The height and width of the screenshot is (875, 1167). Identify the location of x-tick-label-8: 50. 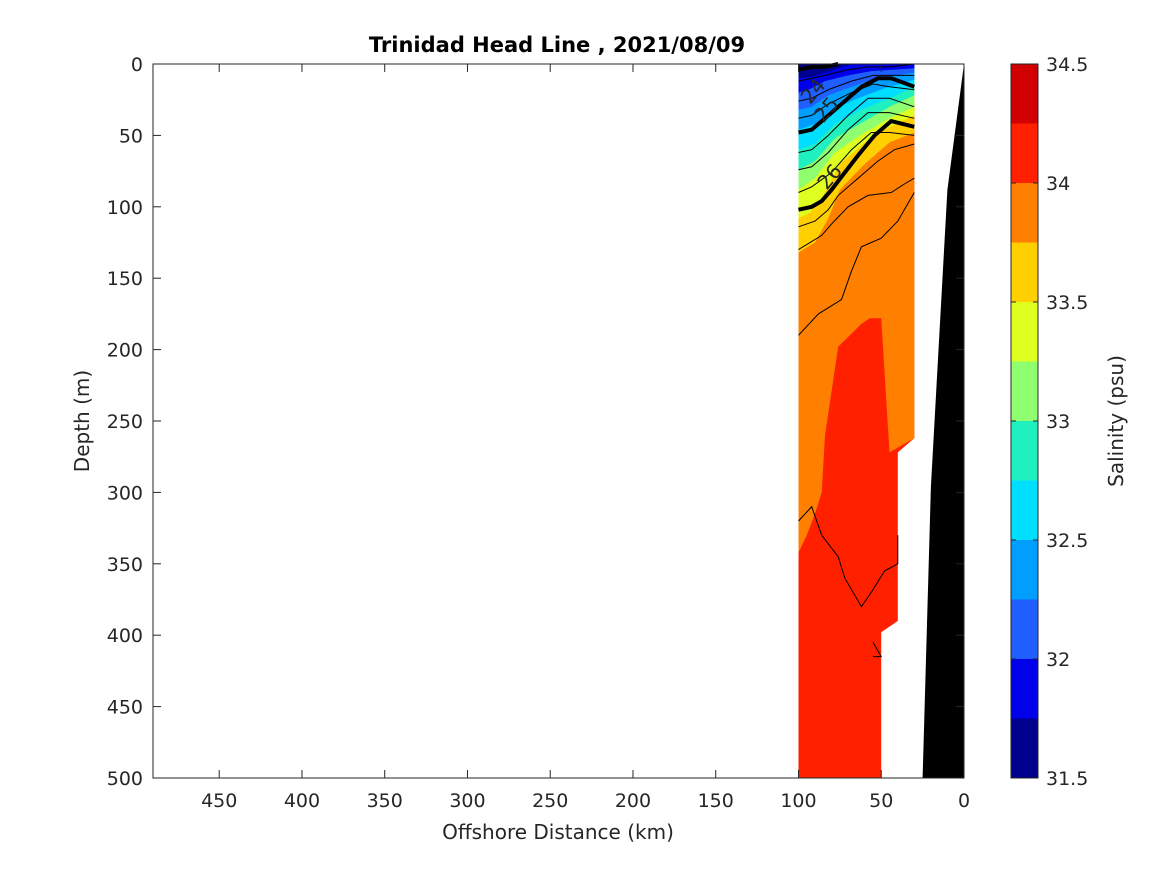
(881, 801).